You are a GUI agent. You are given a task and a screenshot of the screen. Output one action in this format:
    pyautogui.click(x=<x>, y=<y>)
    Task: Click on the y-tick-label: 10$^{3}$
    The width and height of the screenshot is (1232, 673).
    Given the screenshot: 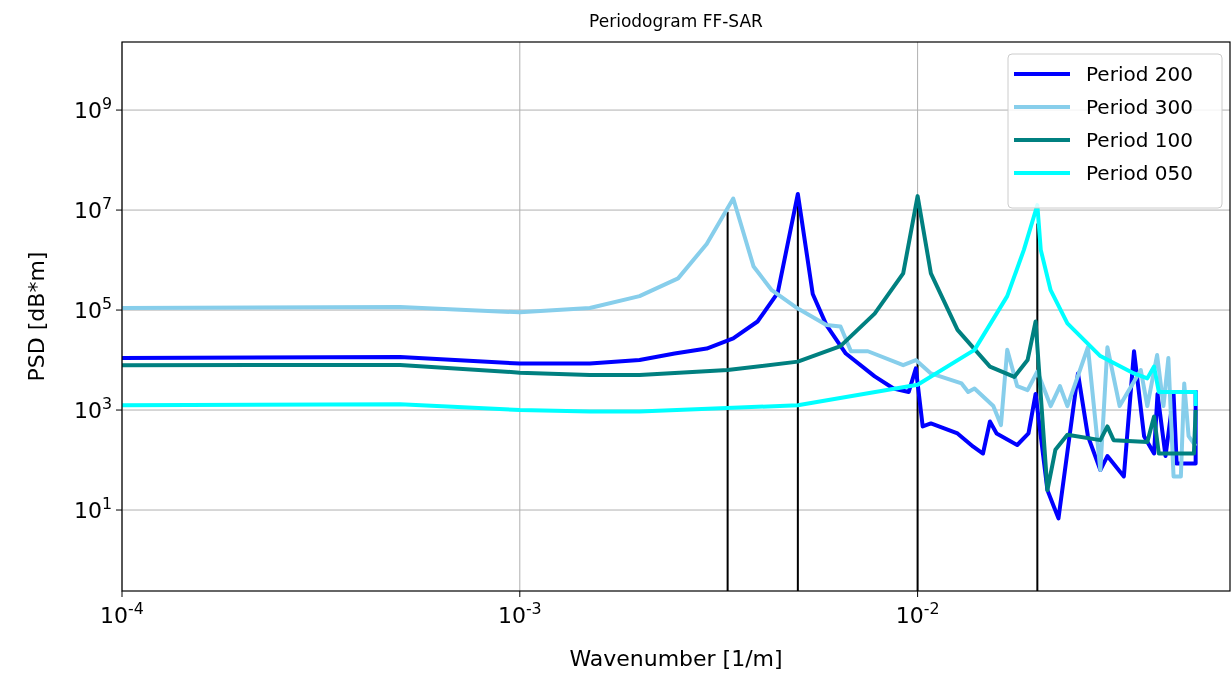 What is the action you would take?
    pyautogui.click(x=92, y=408)
    